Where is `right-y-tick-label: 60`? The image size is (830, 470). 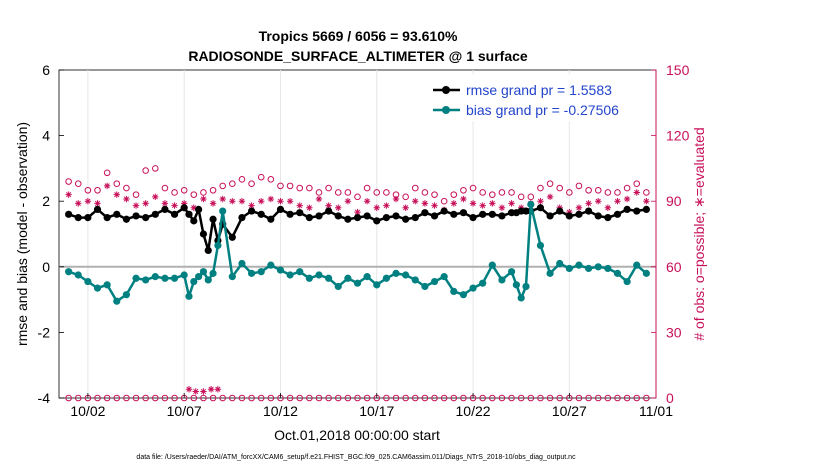 right-y-tick-label: 60 is located at coordinates (674, 267).